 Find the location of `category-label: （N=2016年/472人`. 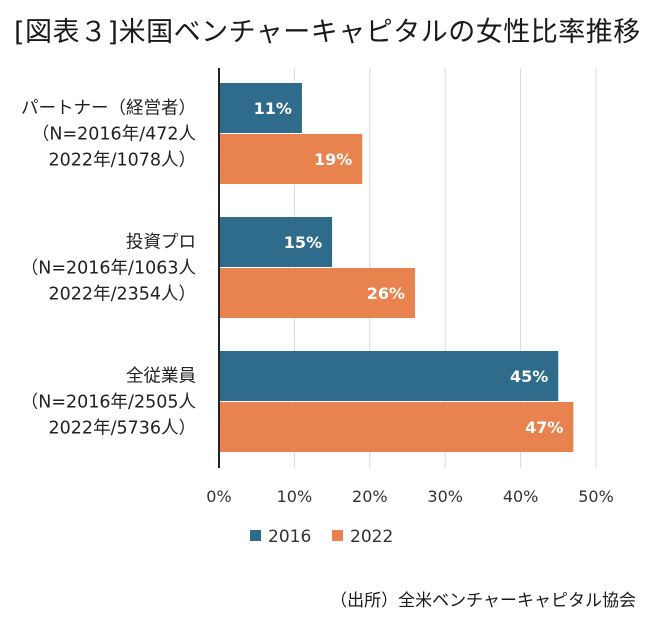

category-label: （N=2016年/472人 is located at coordinates (114, 135).